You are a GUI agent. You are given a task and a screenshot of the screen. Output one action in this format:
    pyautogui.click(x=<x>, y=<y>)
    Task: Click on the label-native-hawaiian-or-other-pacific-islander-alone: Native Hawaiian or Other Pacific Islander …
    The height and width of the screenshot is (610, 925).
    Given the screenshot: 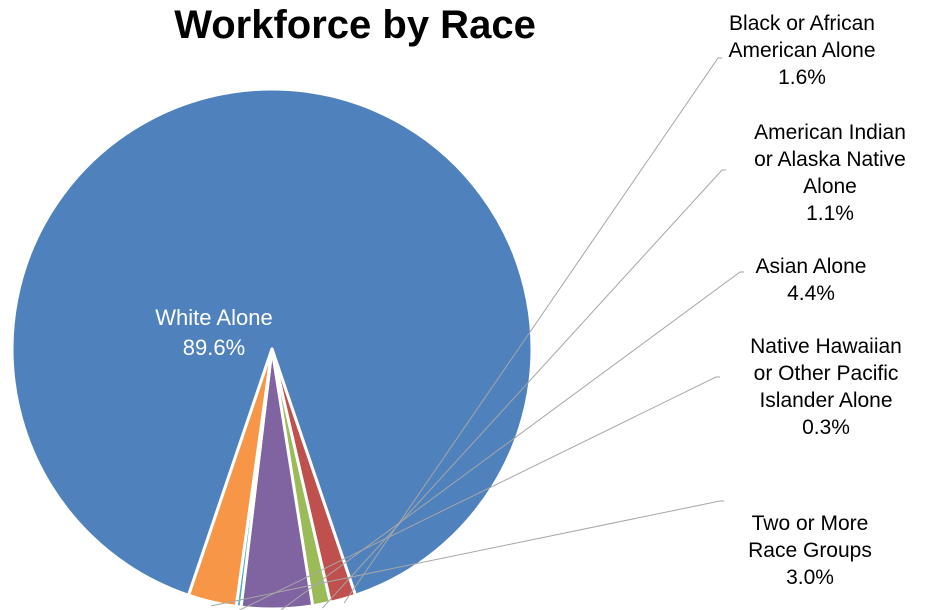 What is the action you would take?
    pyautogui.click(x=826, y=387)
    